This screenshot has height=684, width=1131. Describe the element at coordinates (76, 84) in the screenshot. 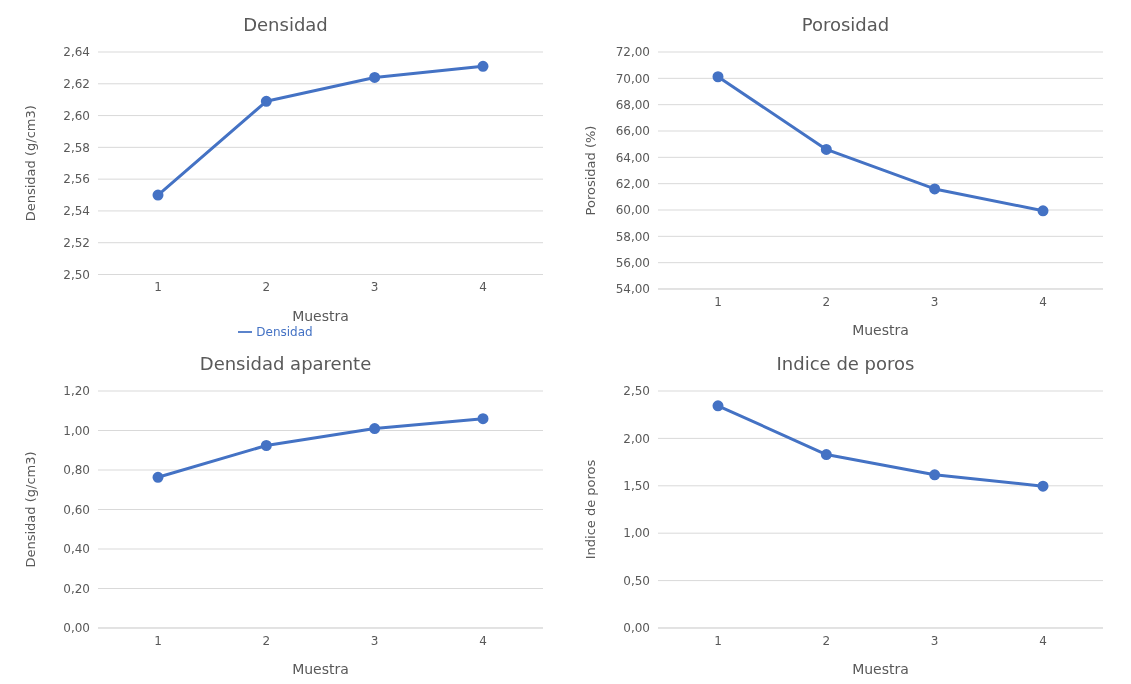

I see `y-tick-label: 2,62` at that location.